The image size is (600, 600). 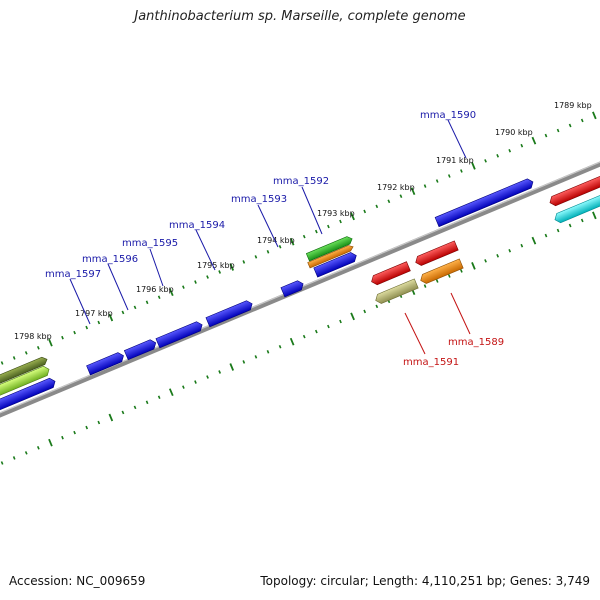 What do you see at coordinates (197, 225) in the screenshot?
I see `gene-label-mma-1594: mma_1594` at bounding box center [197, 225].